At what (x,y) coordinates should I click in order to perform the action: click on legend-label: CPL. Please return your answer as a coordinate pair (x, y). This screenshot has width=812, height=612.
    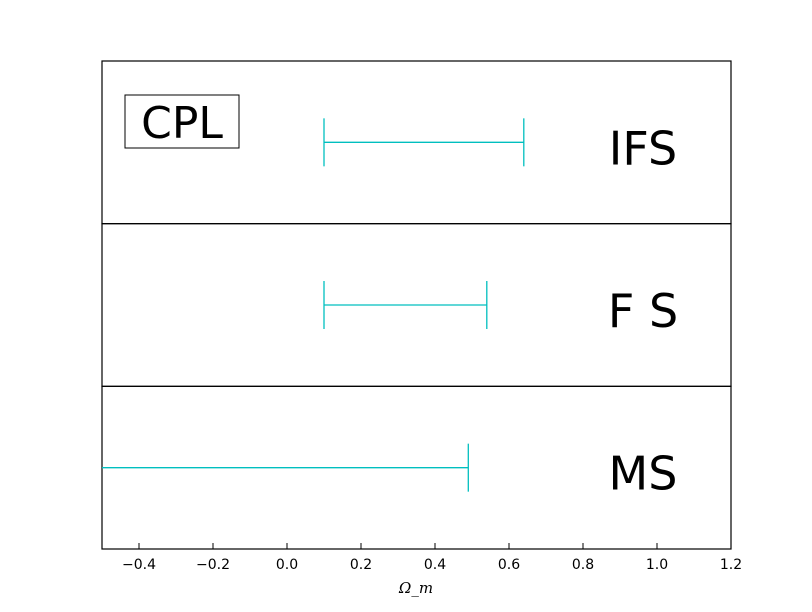
    Looking at the image, I should click on (182, 123).